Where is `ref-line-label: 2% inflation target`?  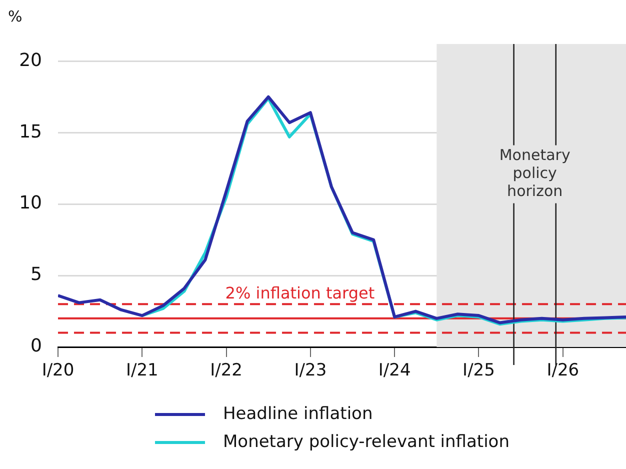
ref-line-label: 2% inflation target is located at coordinates (300, 293).